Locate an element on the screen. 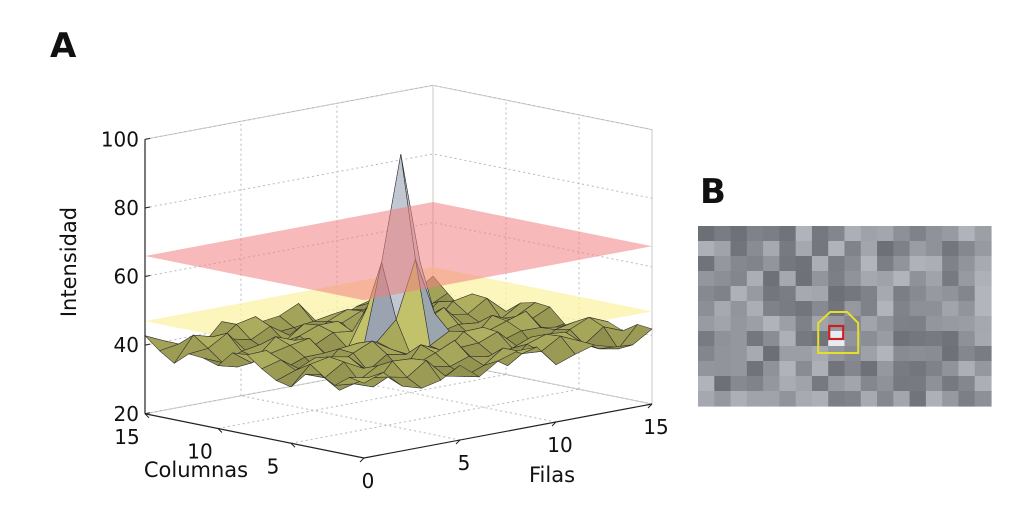 The height and width of the screenshot is (508, 1025). z-tick is located at coordinates (147, 276).